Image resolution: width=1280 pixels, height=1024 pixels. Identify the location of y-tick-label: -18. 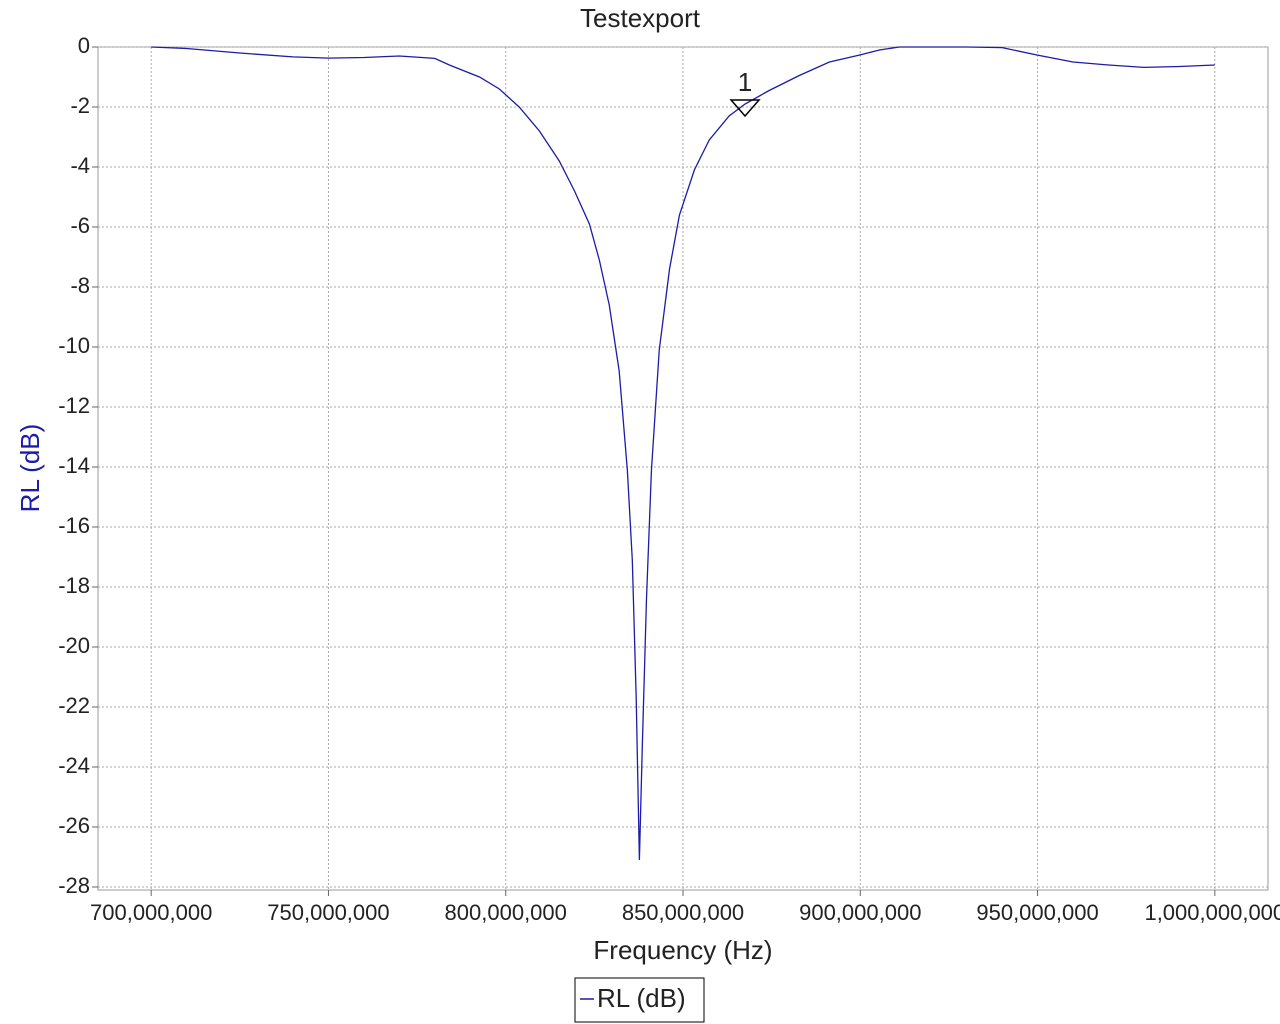
(74, 585).